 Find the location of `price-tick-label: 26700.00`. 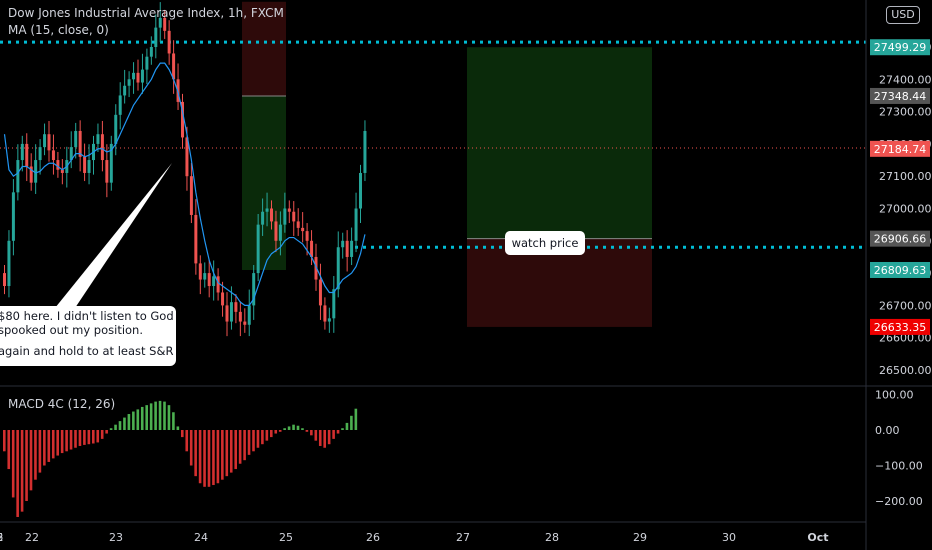

price-tick-label: 26700.00 is located at coordinates (905, 305).